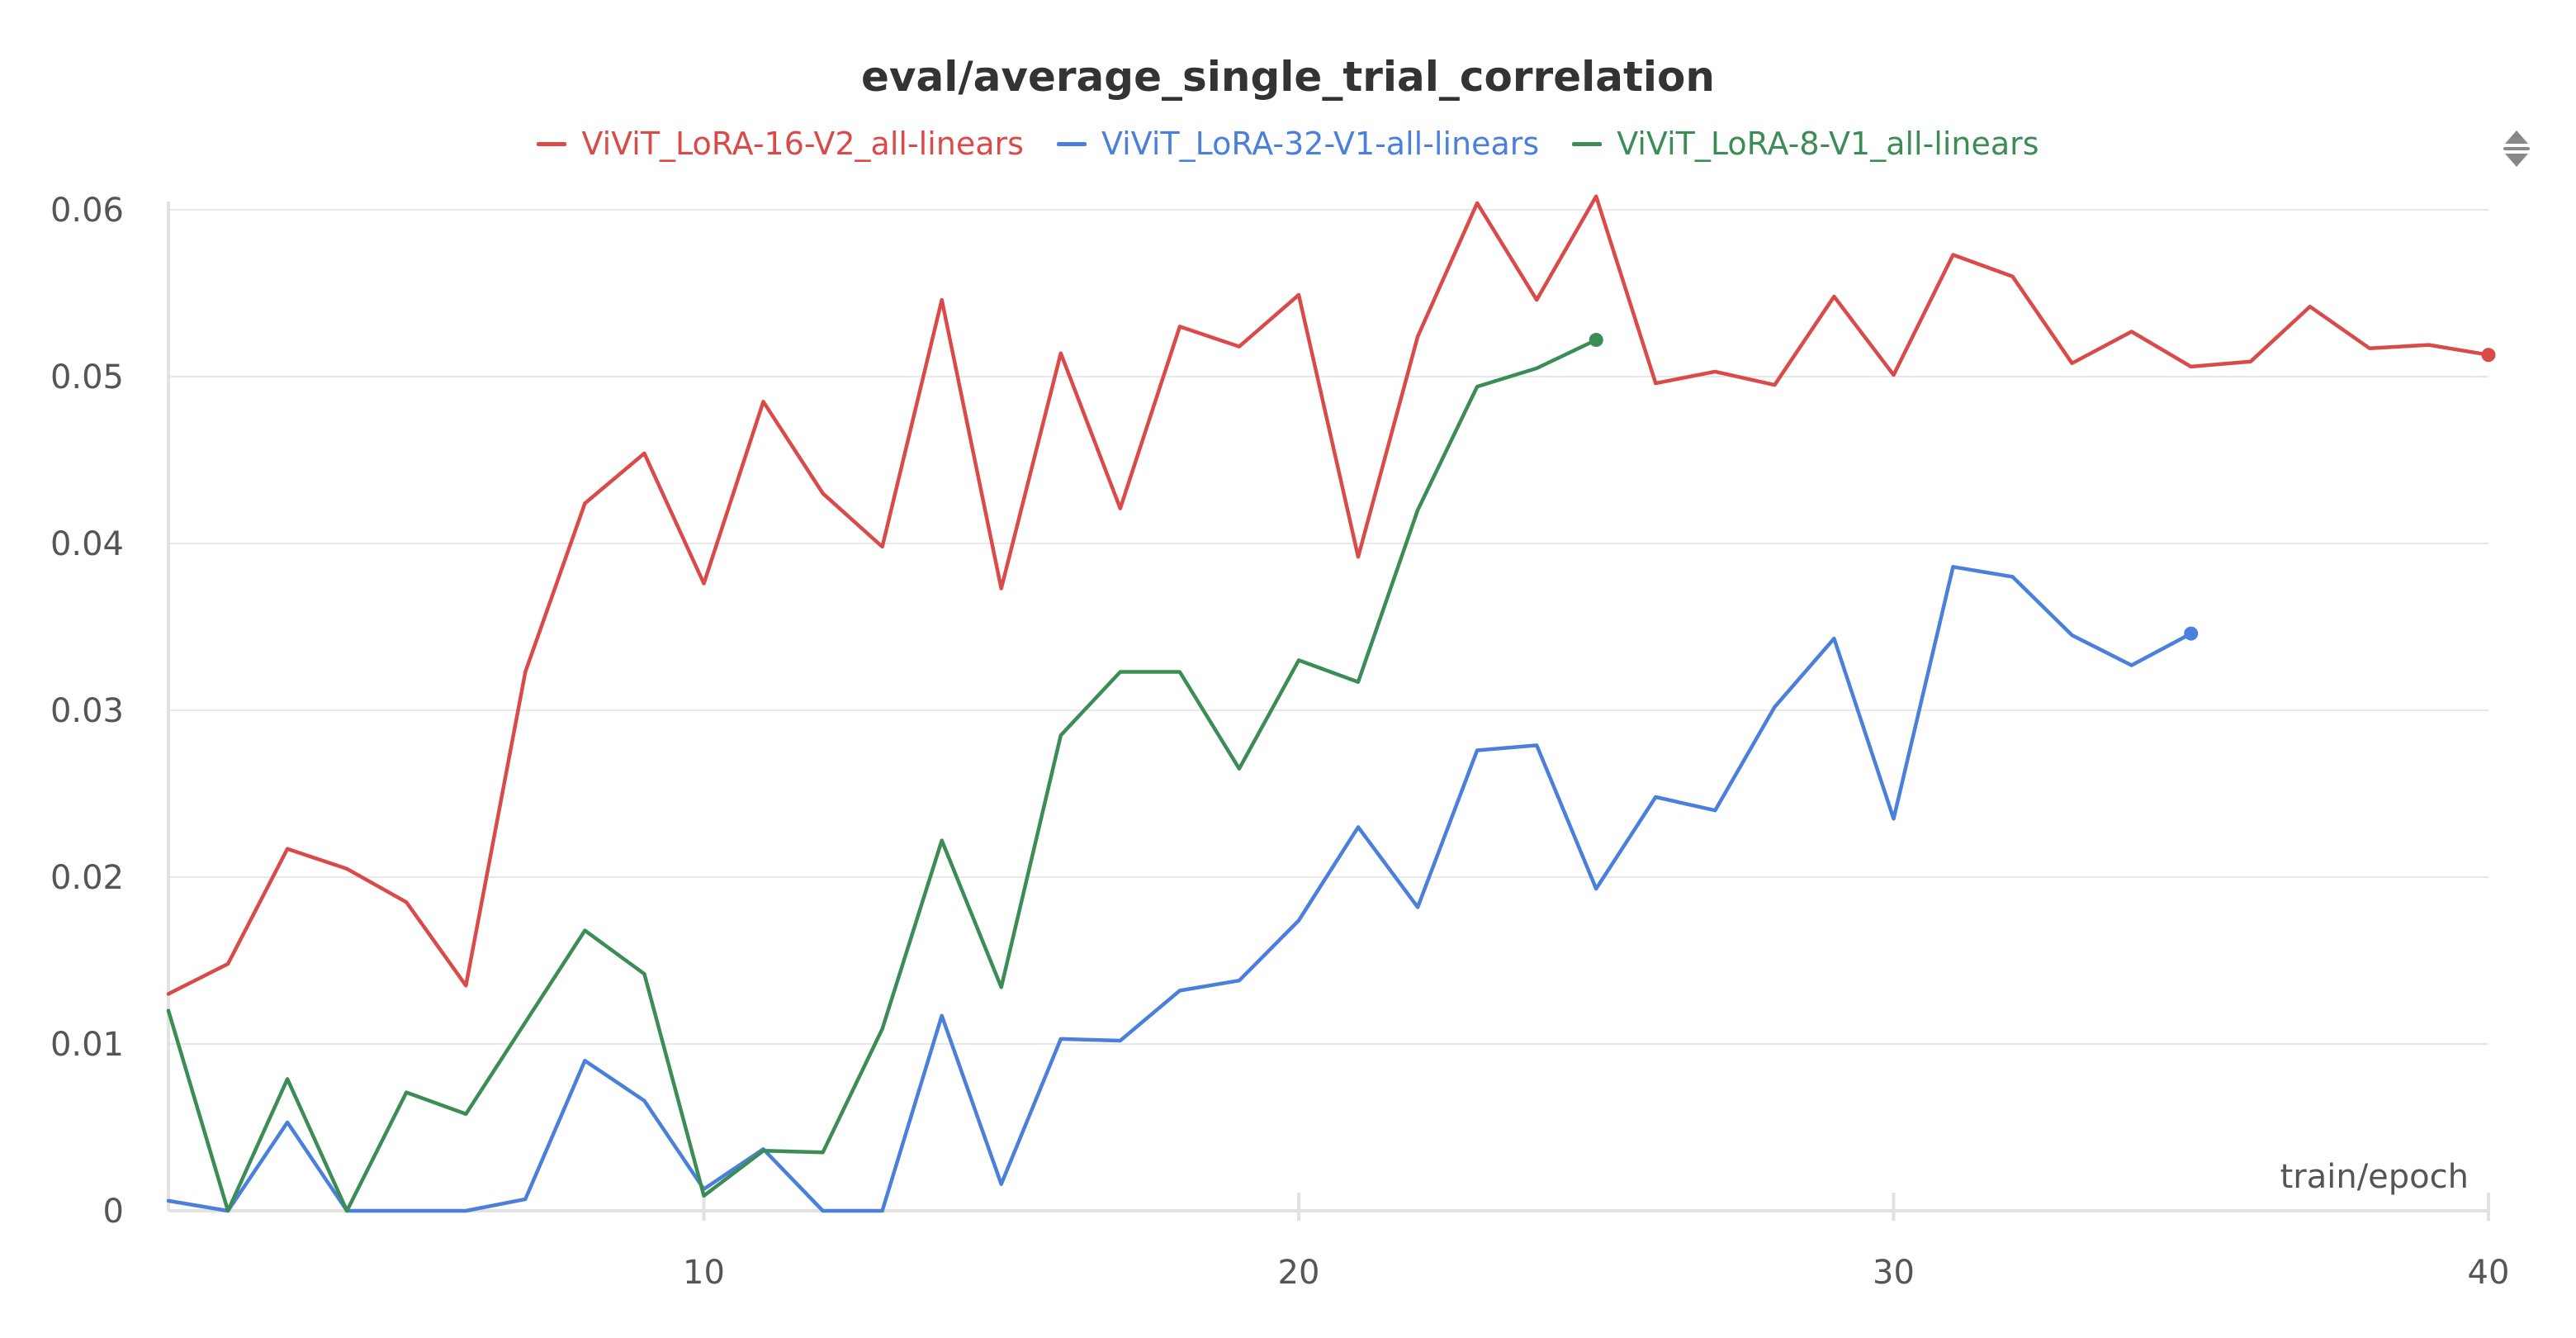  What do you see at coordinates (87, 1045) in the screenshot?
I see `y-tick-label: 0.01` at bounding box center [87, 1045].